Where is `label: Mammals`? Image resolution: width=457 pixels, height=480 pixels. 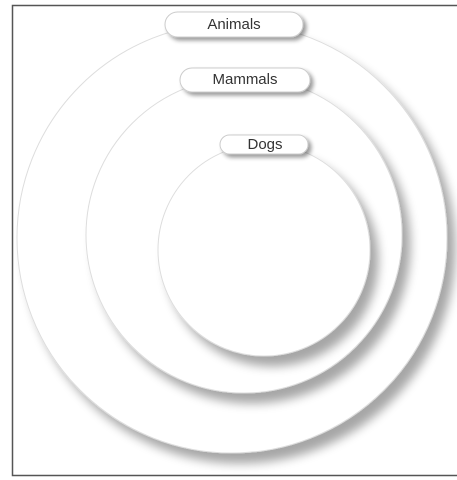 label: Mammals is located at coordinates (244, 79).